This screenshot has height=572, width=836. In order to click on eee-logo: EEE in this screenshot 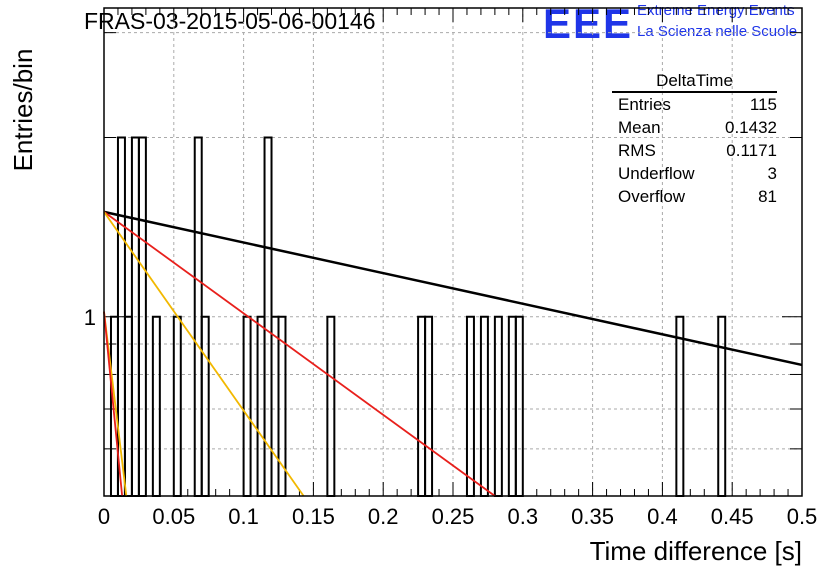, I will do `click(588, 23)`.